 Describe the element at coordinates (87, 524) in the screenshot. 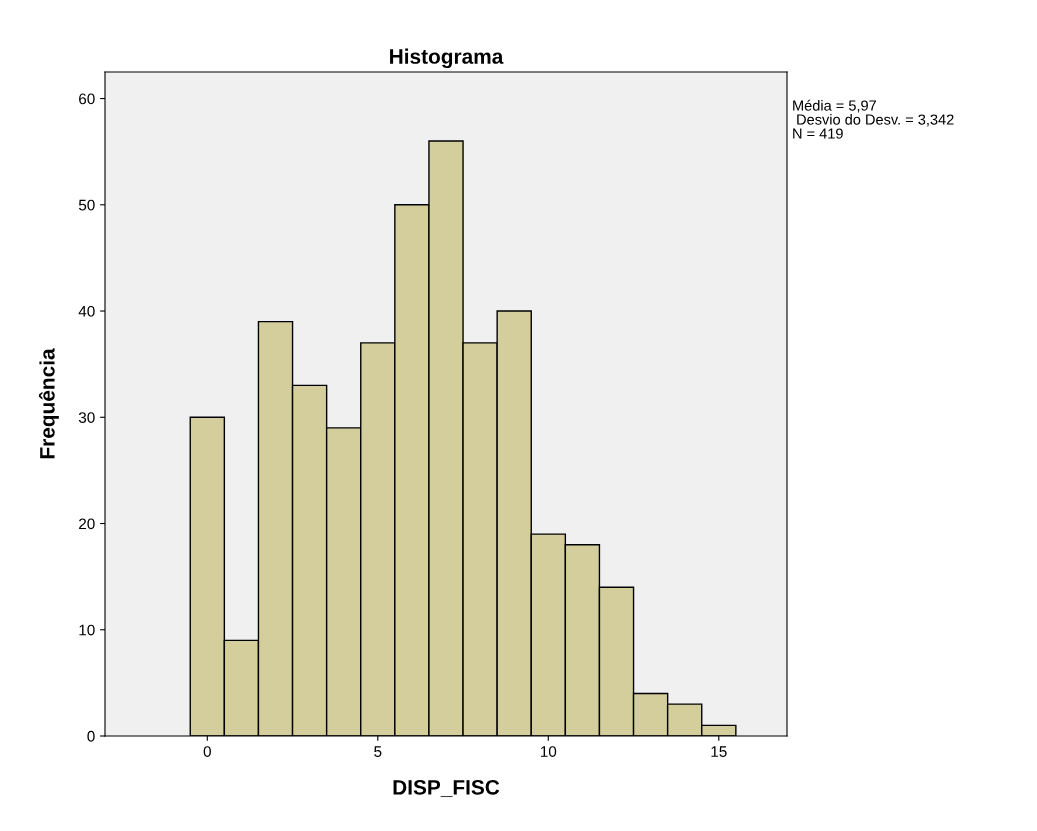

I see `y-tick-label: 20` at that location.